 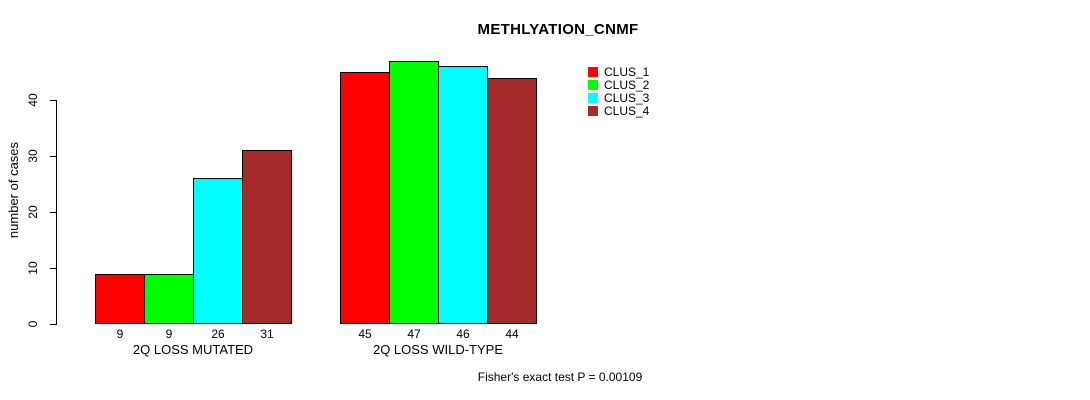 What do you see at coordinates (512, 201) in the screenshot?
I see `bar-clus_4-group2` at bounding box center [512, 201].